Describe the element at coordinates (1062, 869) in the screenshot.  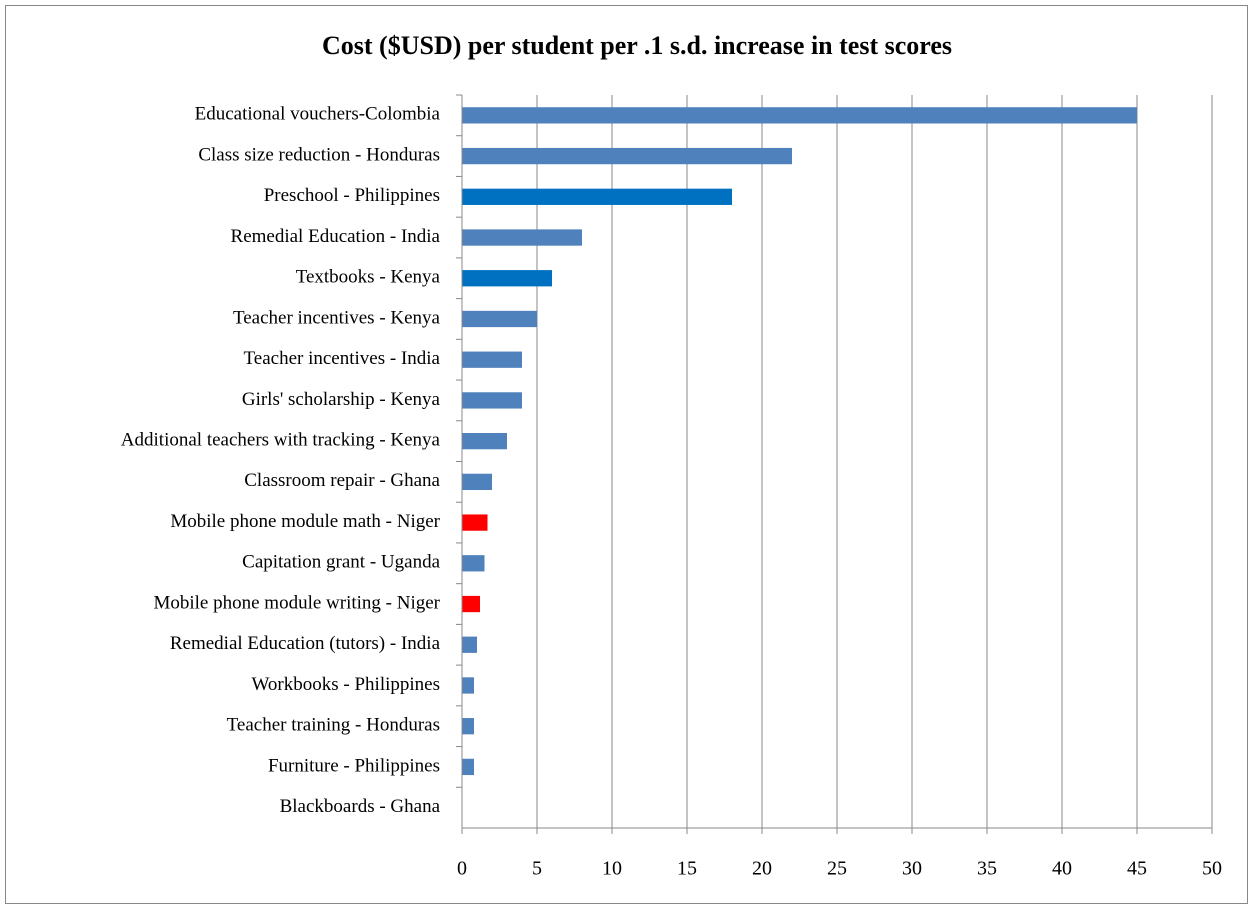
I see `x-tick-label: 40` at that location.